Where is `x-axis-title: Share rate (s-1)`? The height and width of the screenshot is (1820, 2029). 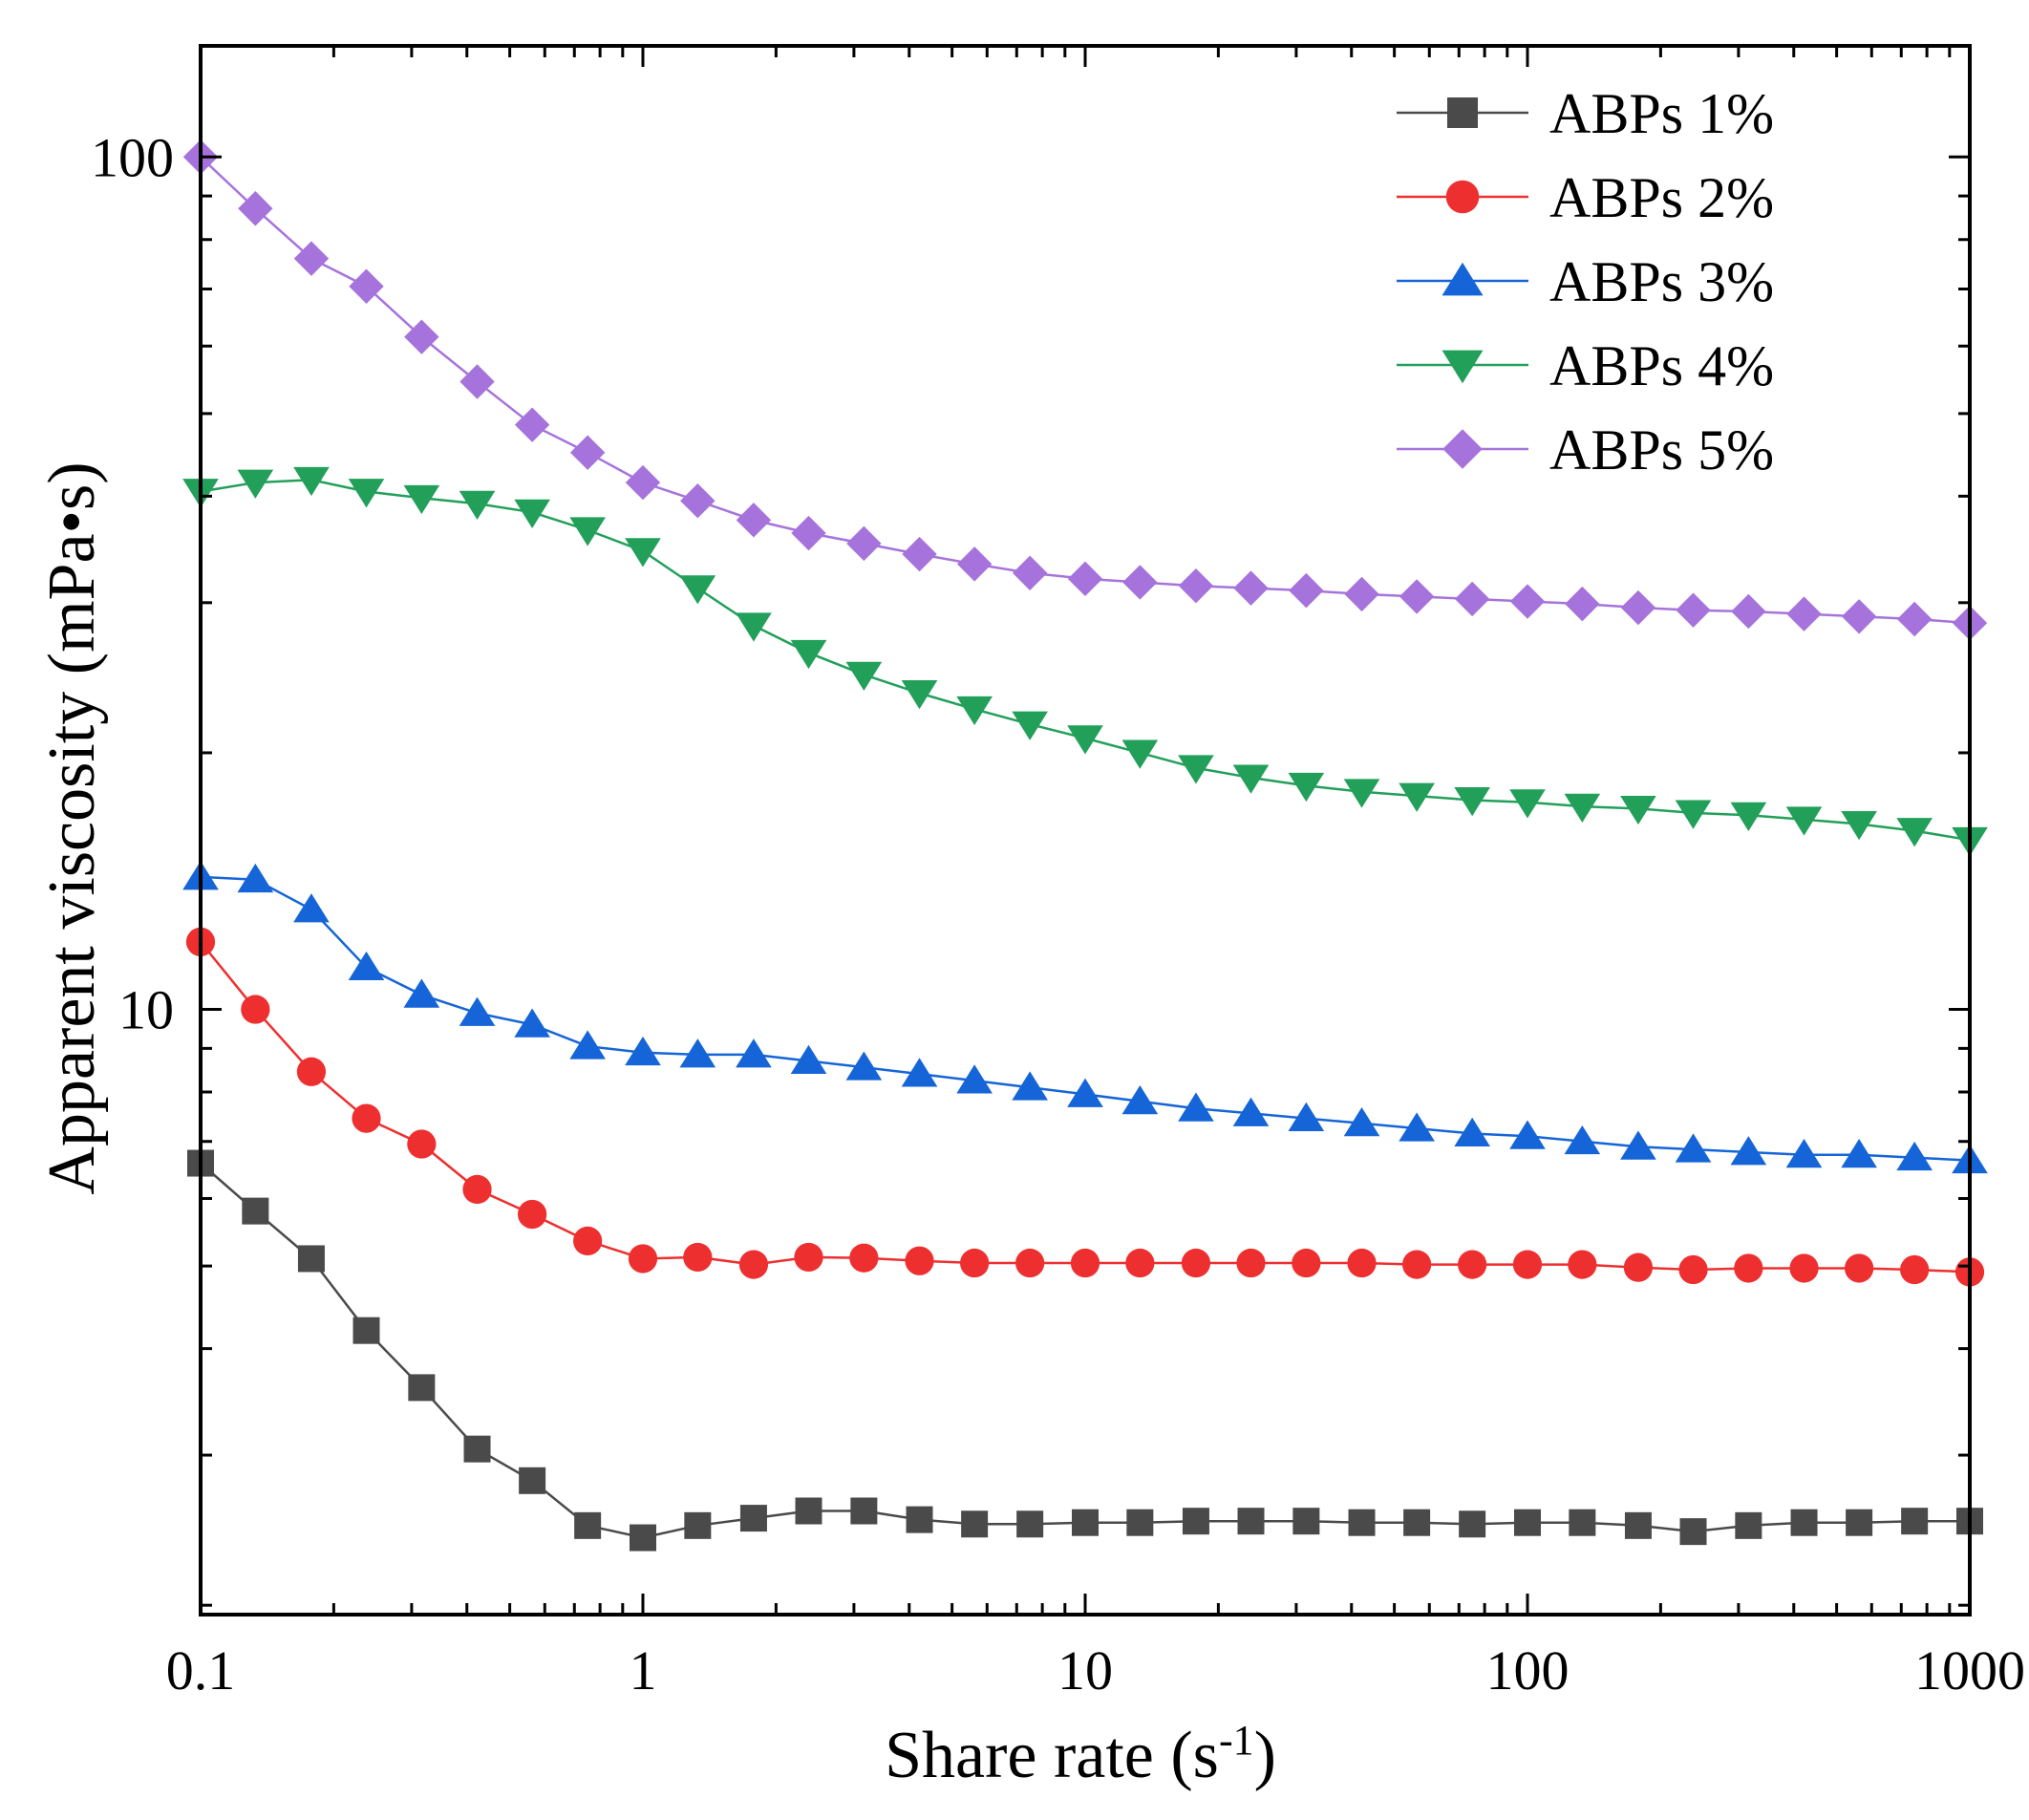 x-axis-title: Share rate (s-1) is located at coordinates (1080, 1755).